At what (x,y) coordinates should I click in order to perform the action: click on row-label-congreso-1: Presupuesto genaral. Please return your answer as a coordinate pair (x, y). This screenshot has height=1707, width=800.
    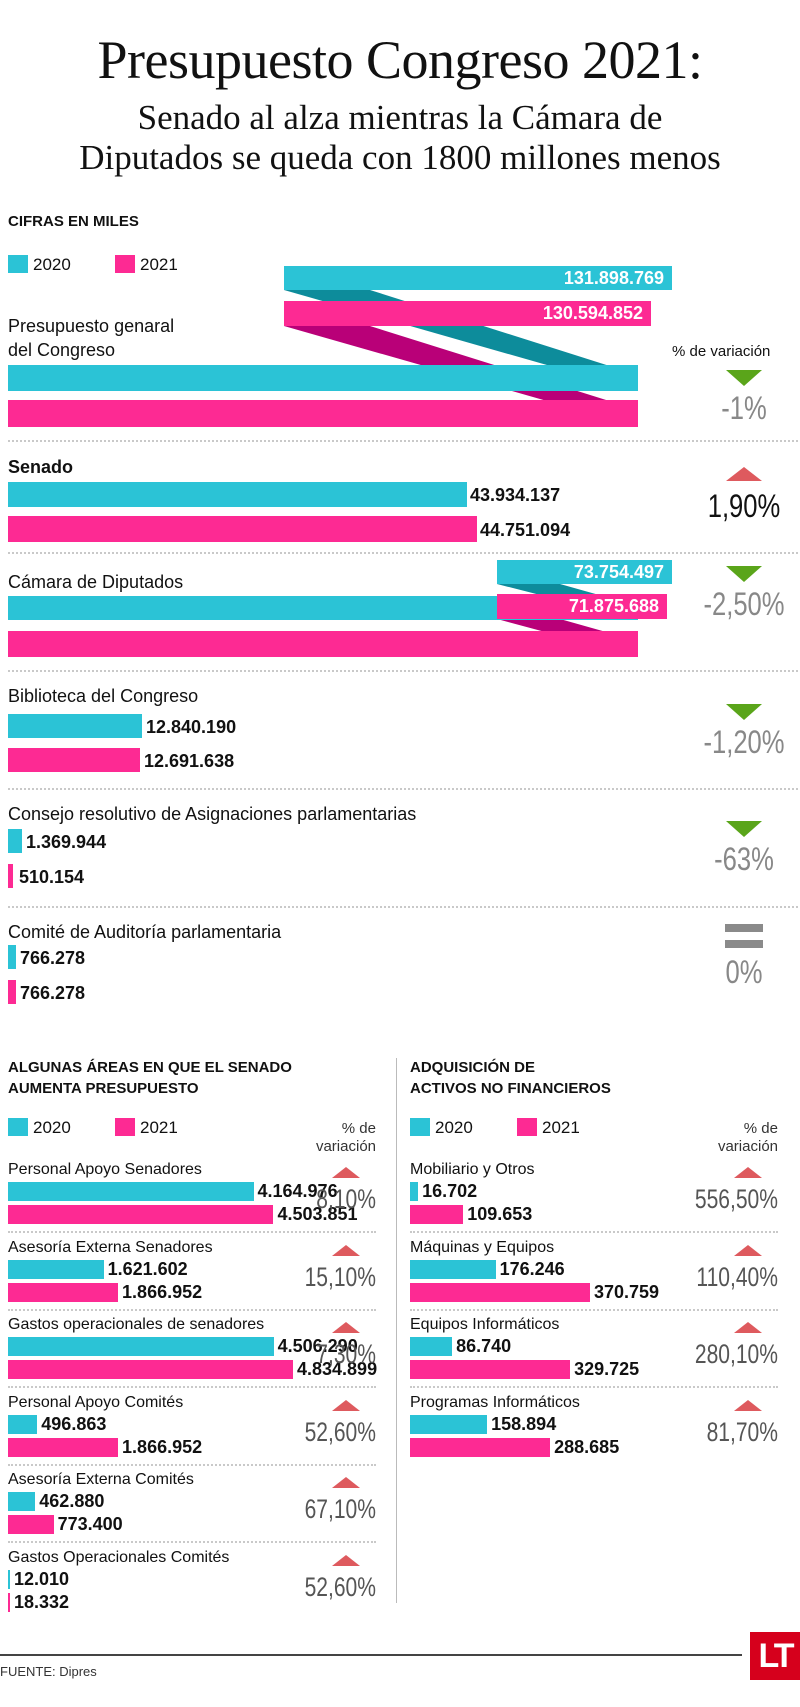
    Looking at the image, I should click on (91, 326).